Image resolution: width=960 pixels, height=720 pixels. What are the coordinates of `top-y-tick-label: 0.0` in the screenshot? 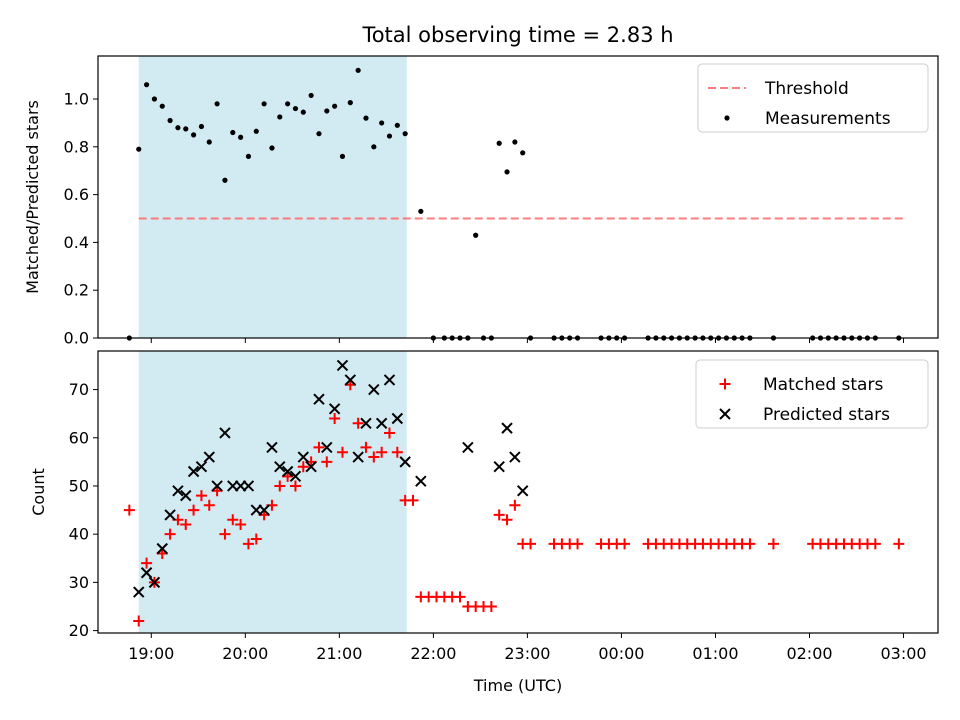 It's located at (76, 338).